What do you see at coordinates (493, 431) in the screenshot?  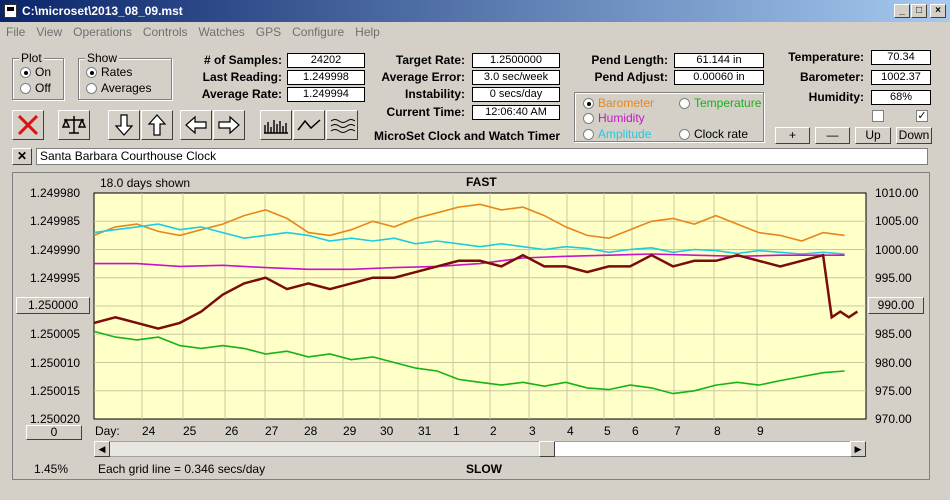 I see `day-tick-label: 2` at bounding box center [493, 431].